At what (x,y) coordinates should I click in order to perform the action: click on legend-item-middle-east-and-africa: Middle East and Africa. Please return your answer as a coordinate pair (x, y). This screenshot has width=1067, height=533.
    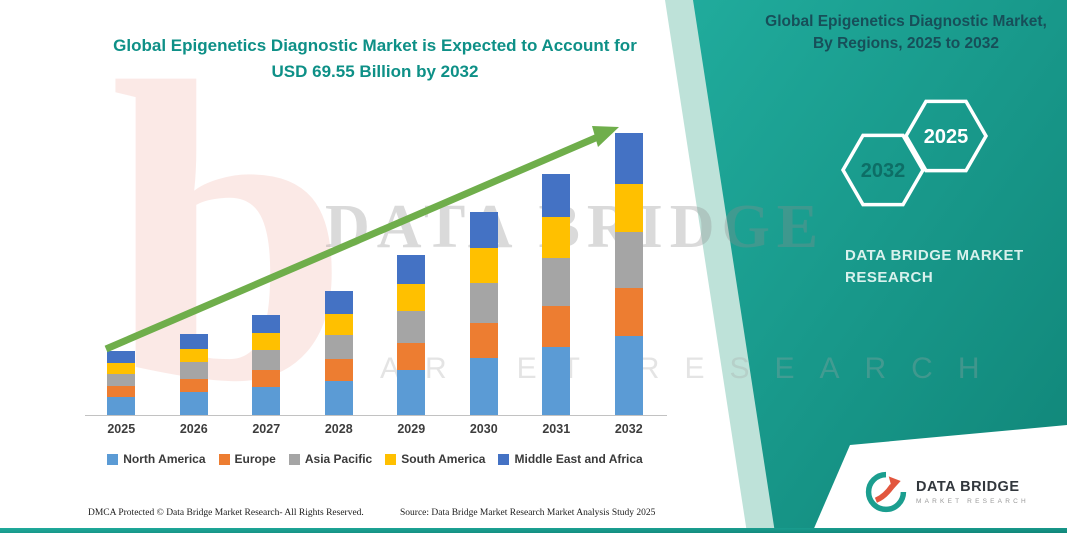
    Looking at the image, I should click on (570, 459).